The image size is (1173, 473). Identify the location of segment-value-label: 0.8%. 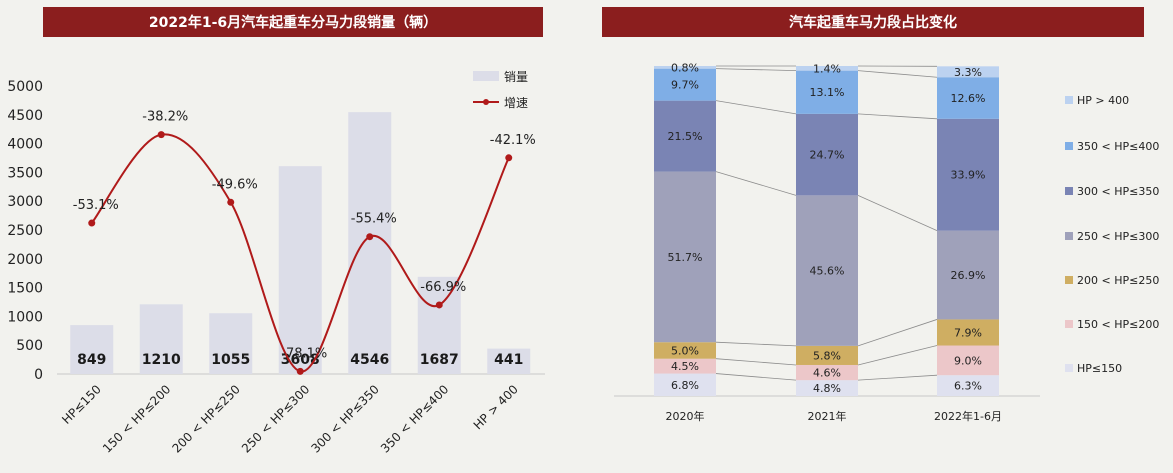
(685, 67).